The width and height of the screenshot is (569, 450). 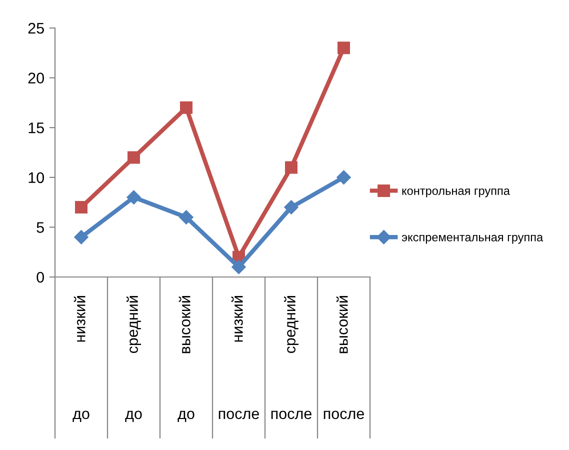 What do you see at coordinates (456, 193) in the screenshot?
I see `legend-label: контрольная группа` at bounding box center [456, 193].